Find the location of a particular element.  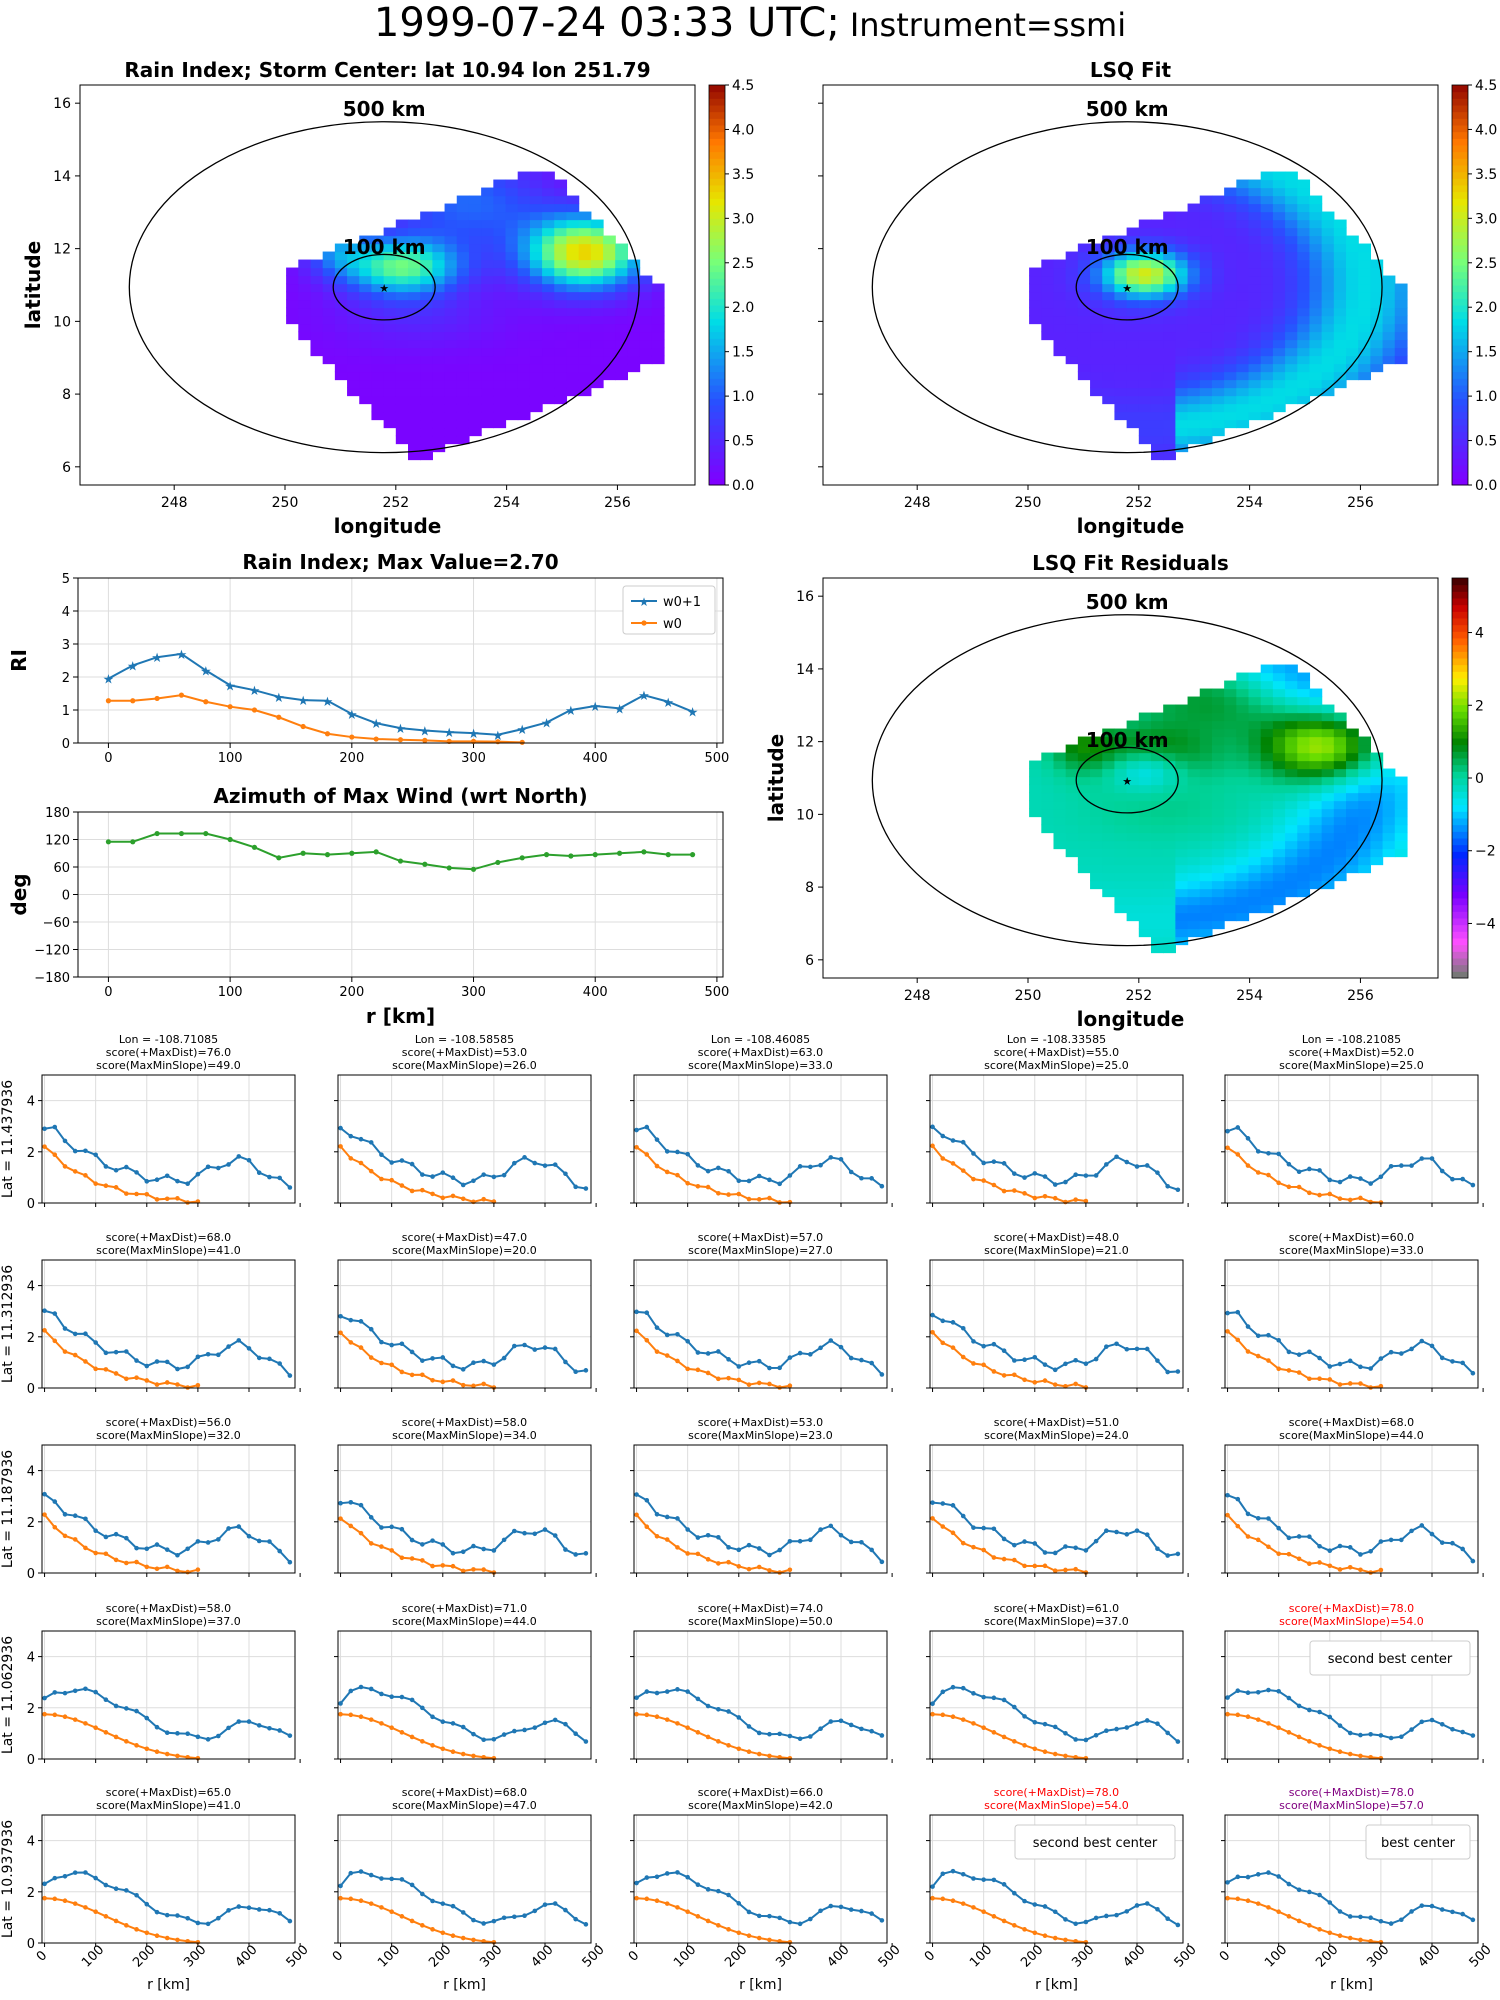

x-axis-label: r [km] is located at coordinates (400, 1016).